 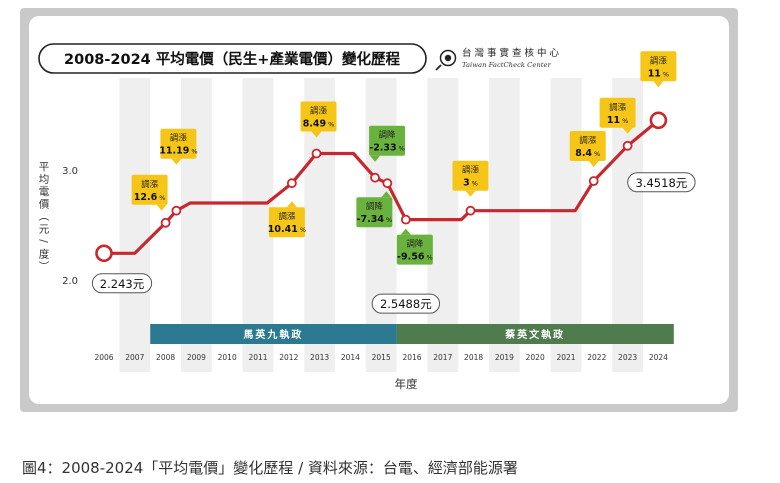 I want to click on period-label: 蔡英文執政, so click(x=534, y=334).